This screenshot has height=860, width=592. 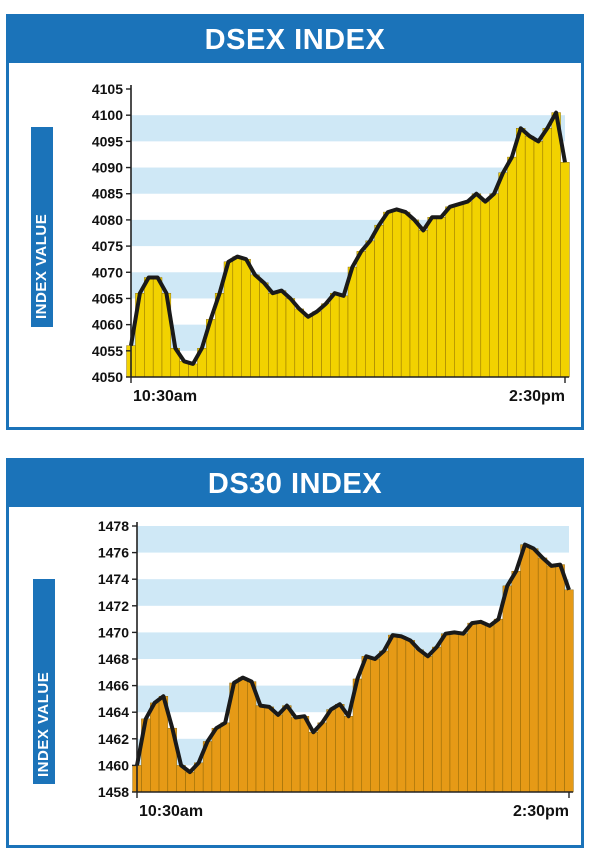 I want to click on x-tick-label: 10:30am, so click(x=165, y=396).